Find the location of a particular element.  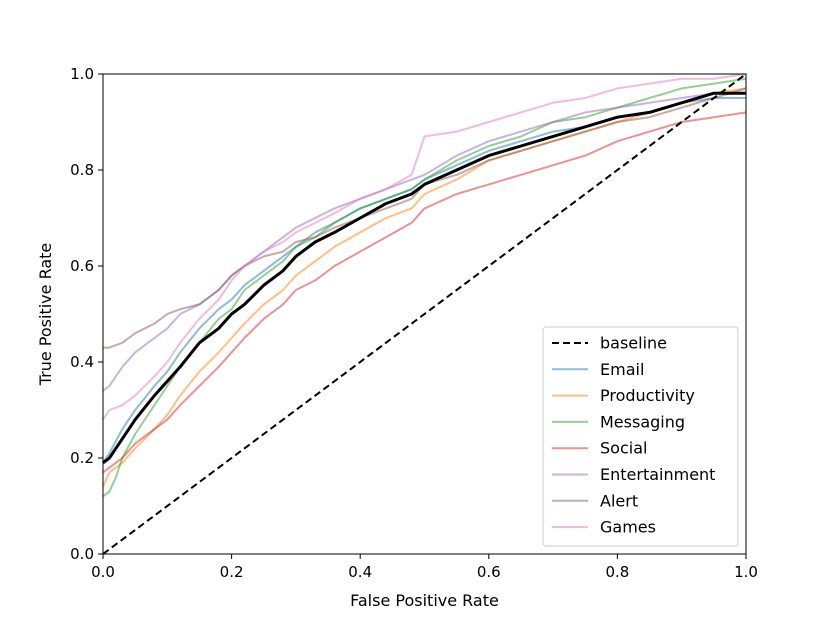

x-tick-label: 1.0 is located at coordinates (746, 572).